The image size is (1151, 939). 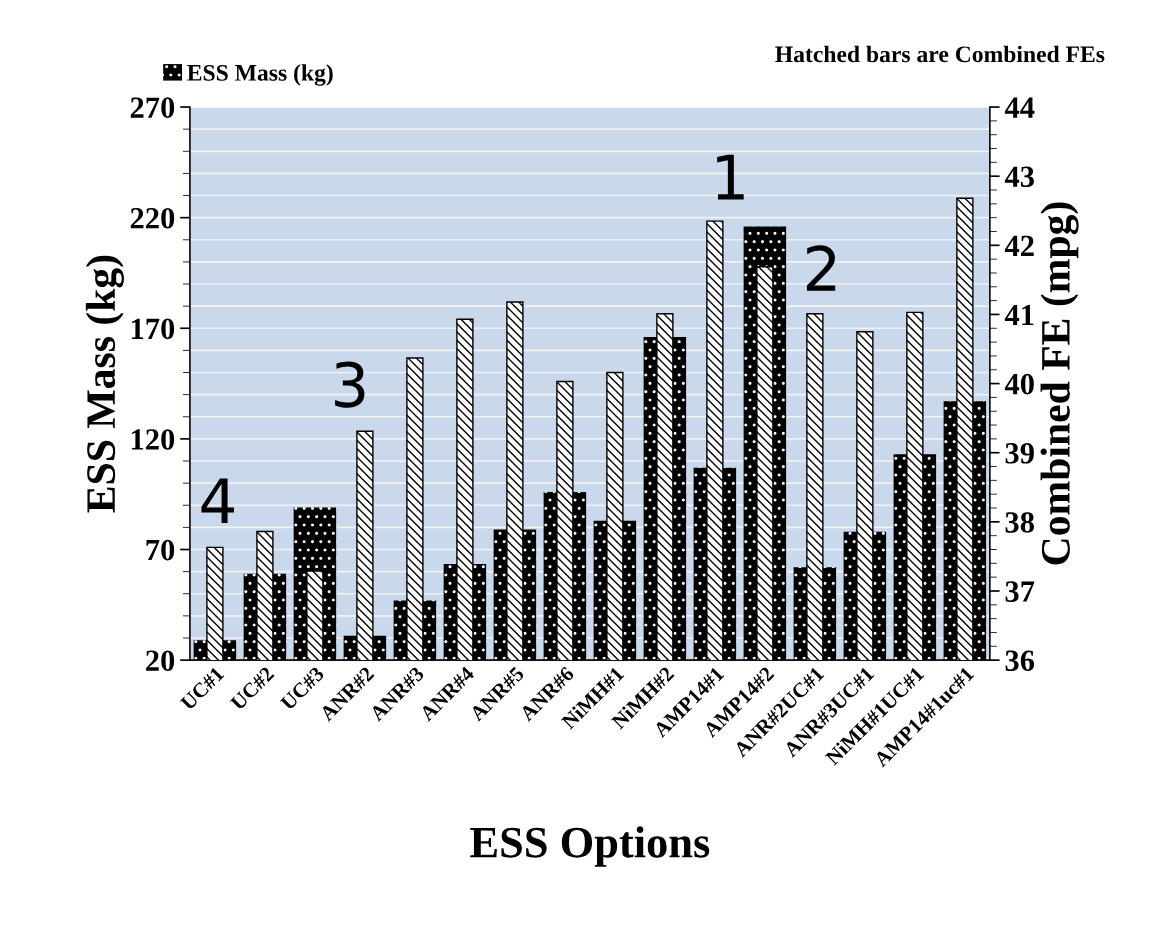 I want to click on y2-tick-label: 40, so click(x=1019, y=384).